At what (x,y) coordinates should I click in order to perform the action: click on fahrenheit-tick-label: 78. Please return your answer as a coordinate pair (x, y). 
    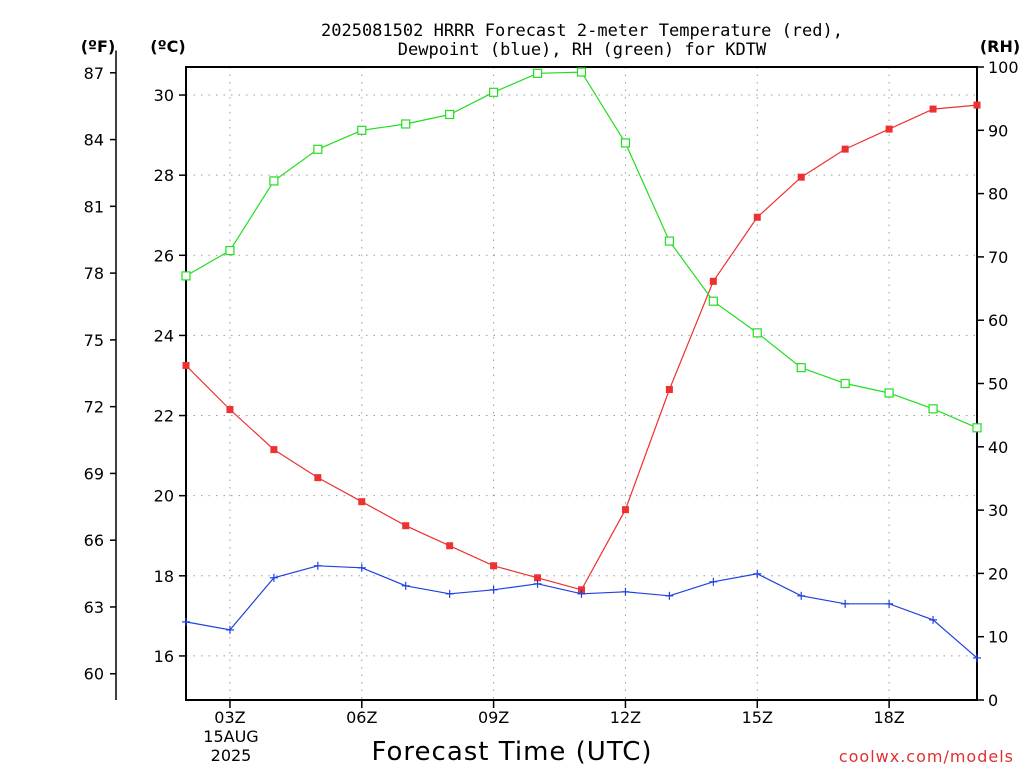
    Looking at the image, I should click on (94, 273).